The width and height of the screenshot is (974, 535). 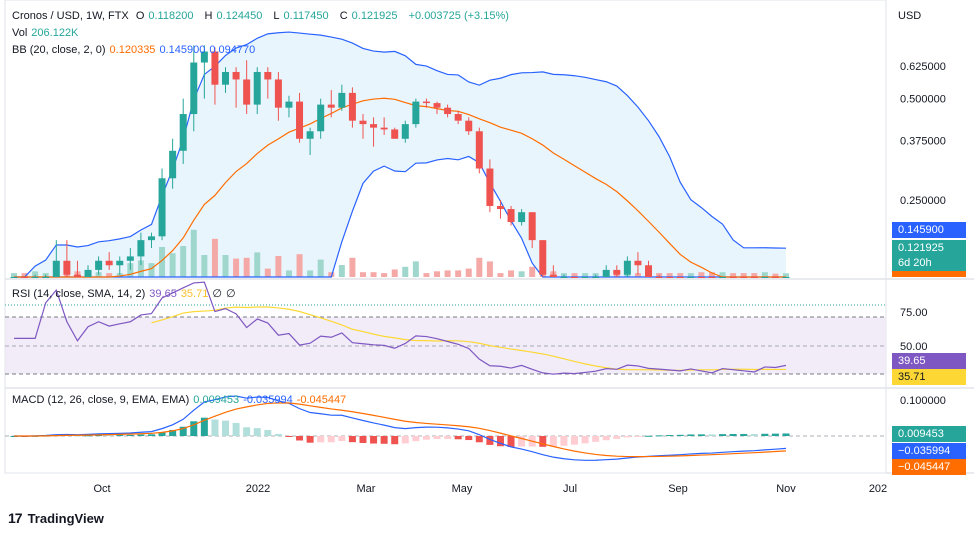 I want to click on time-tick-label: Jul, so click(x=570, y=489).